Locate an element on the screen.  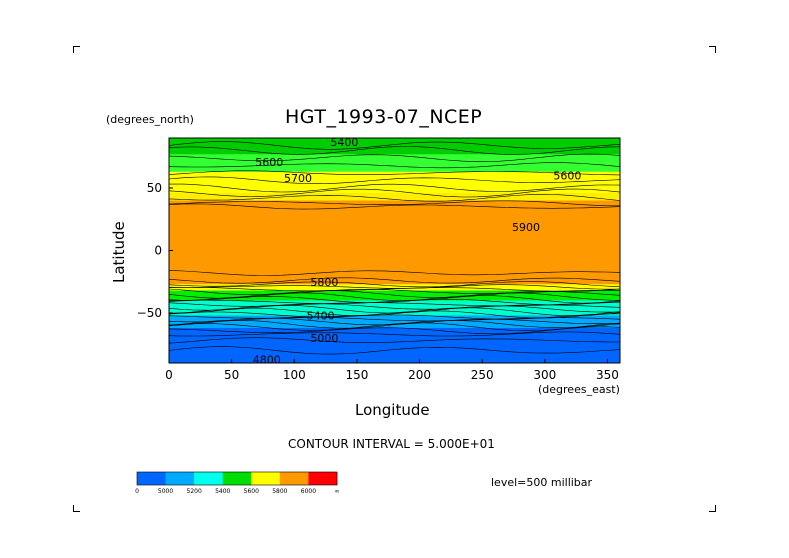
x-tick-label-5: 250 is located at coordinates (482, 375).